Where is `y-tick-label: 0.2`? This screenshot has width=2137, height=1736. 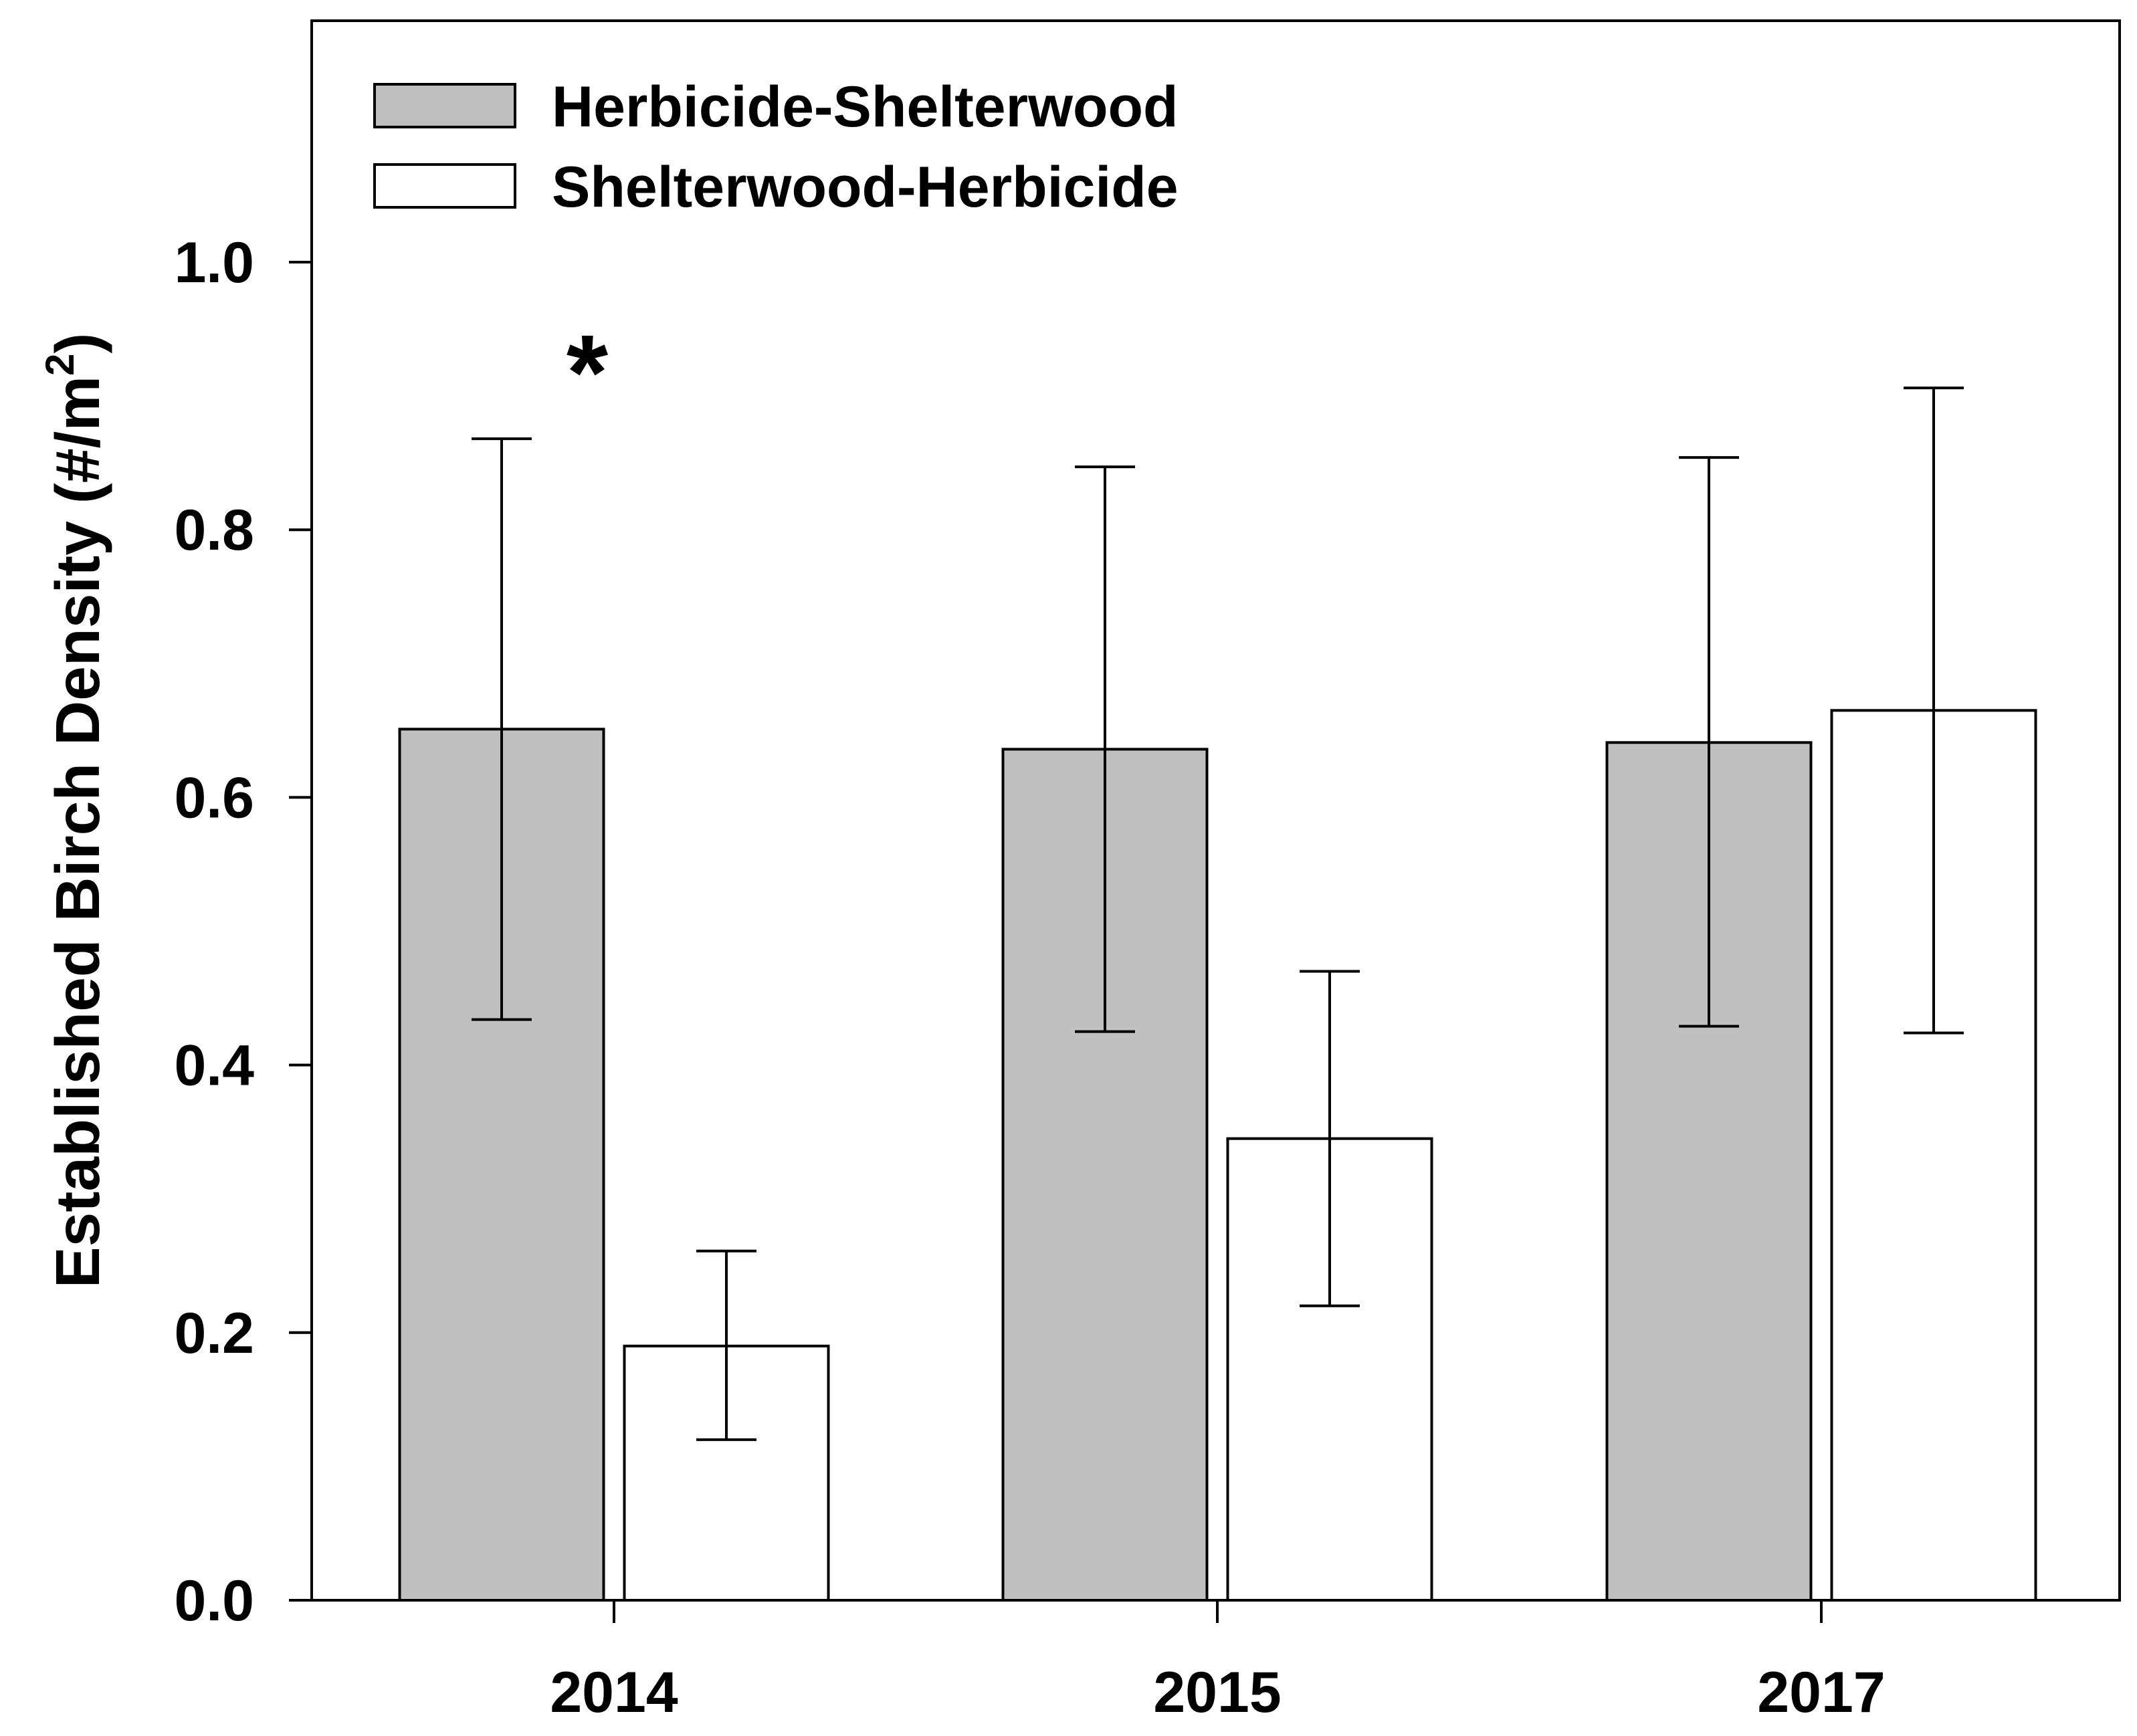 y-tick-label: 0.2 is located at coordinates (214, 1333).